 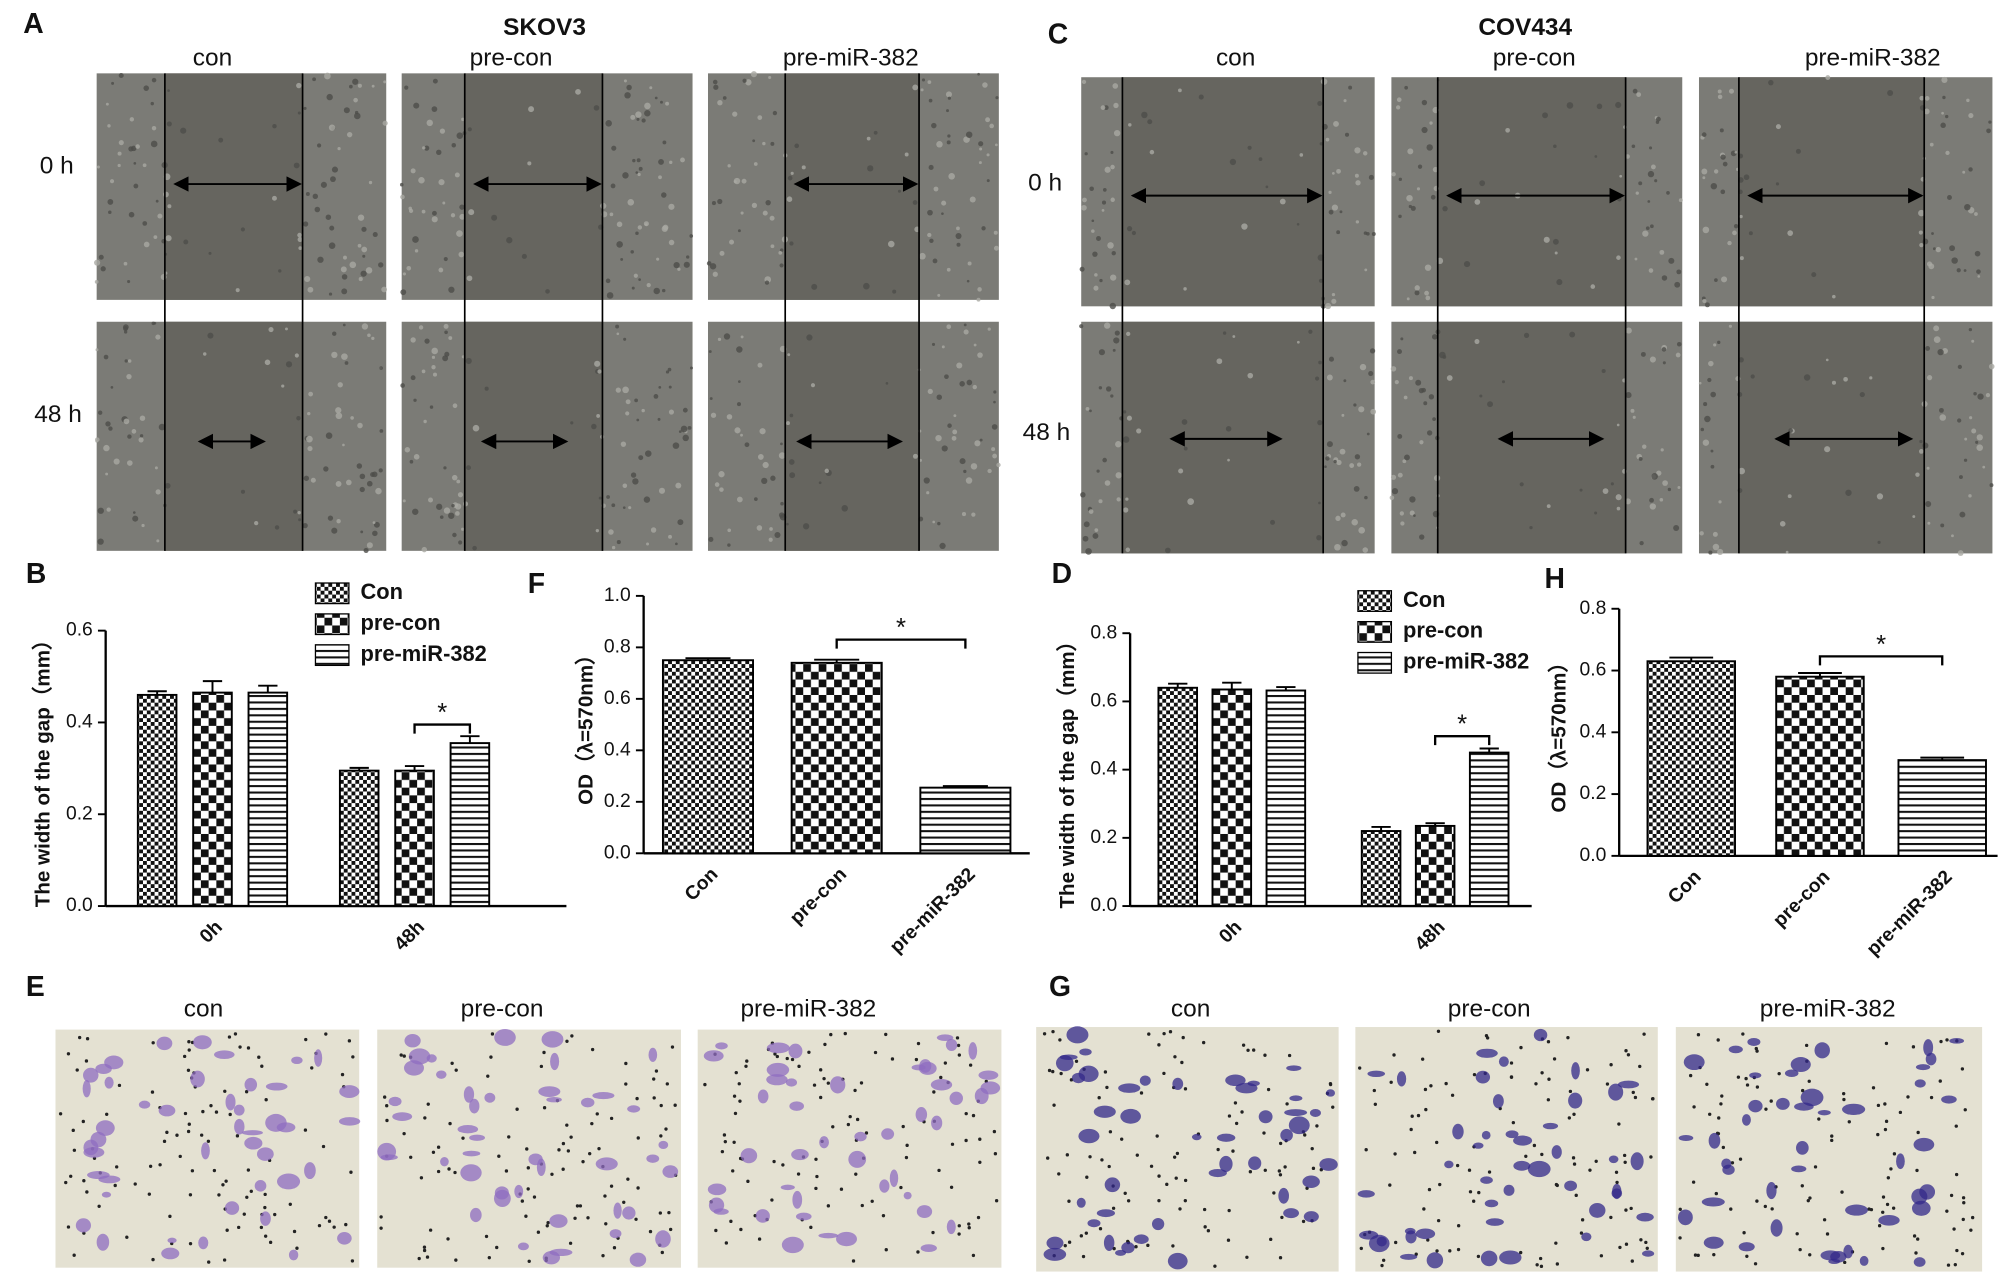 What do you see at coordinates (332, 624) in the screenshot?
I see `legend-swatch` at bounding box center [332, 624].